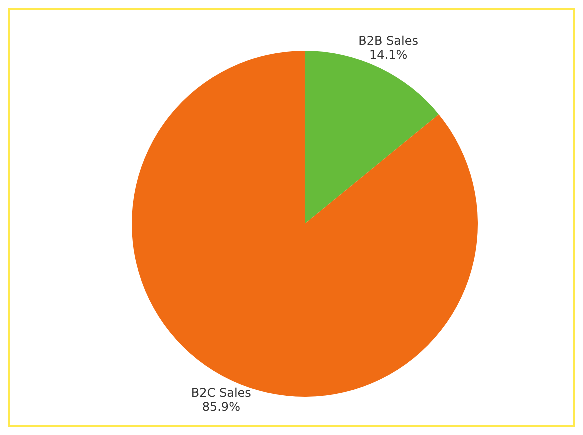  I want to click on pie-slice, so click(372, 137).